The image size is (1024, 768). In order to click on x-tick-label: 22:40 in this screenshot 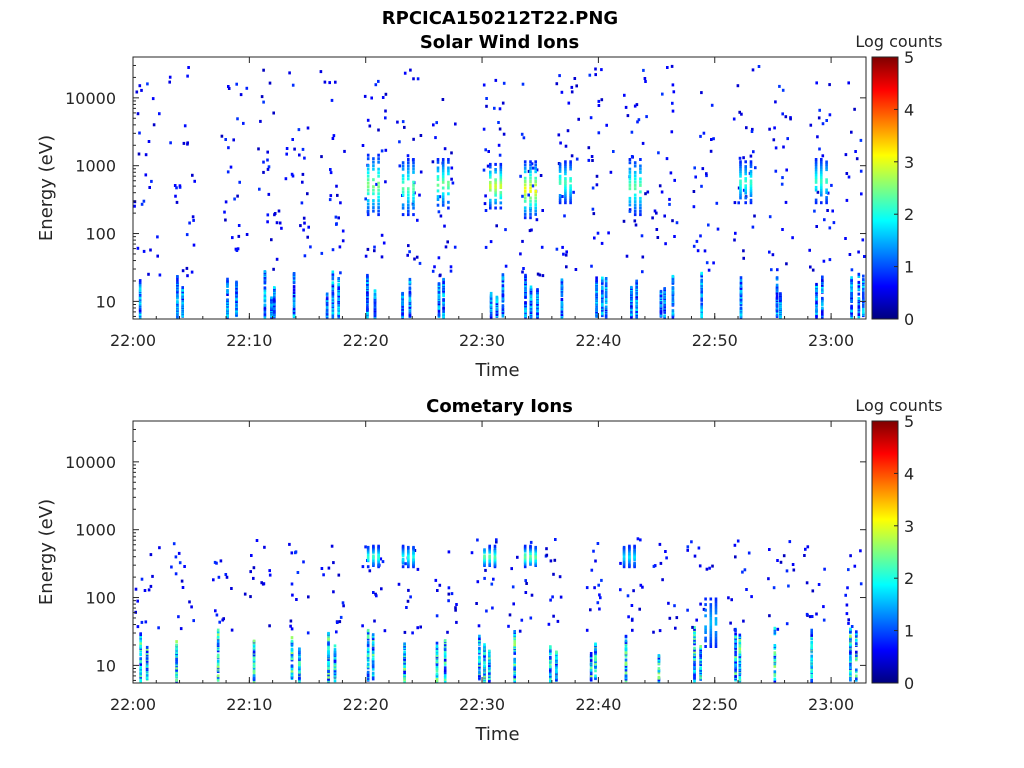, I will do `click(598, 340)`.